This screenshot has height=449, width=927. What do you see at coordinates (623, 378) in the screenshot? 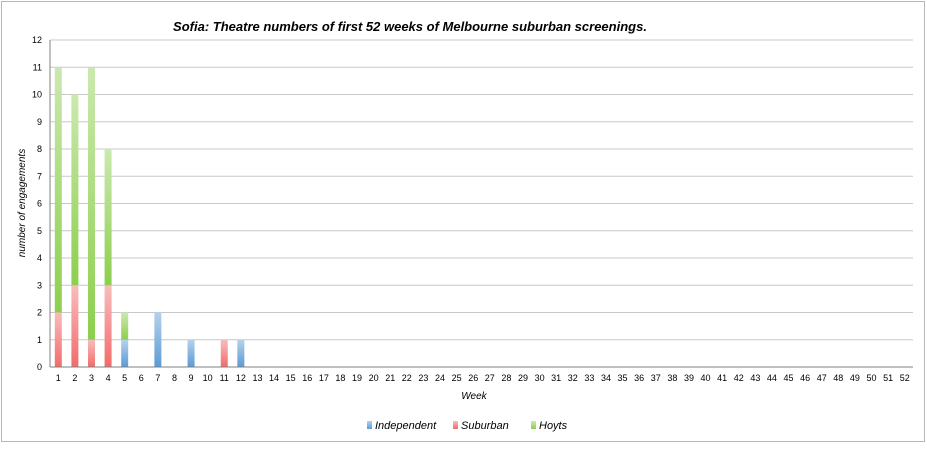
I see `x-tick-label: 35` at bounding box center [623, 378].